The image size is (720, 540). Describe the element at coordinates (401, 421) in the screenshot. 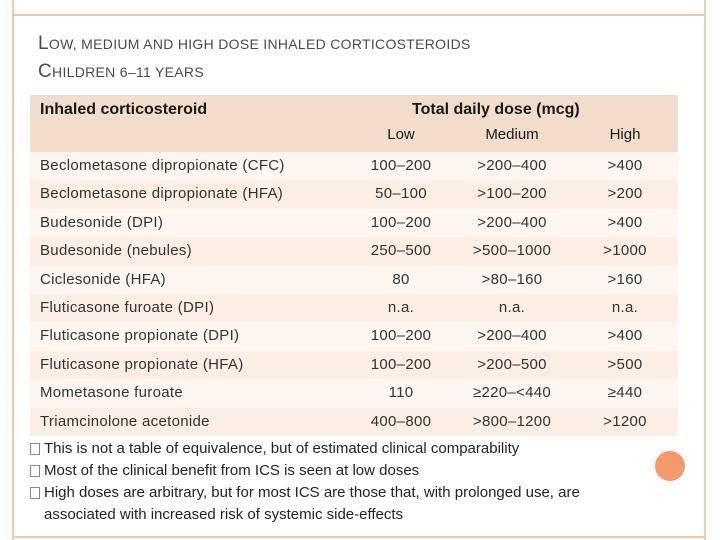

I see `dose-low: 400–800` at that location.